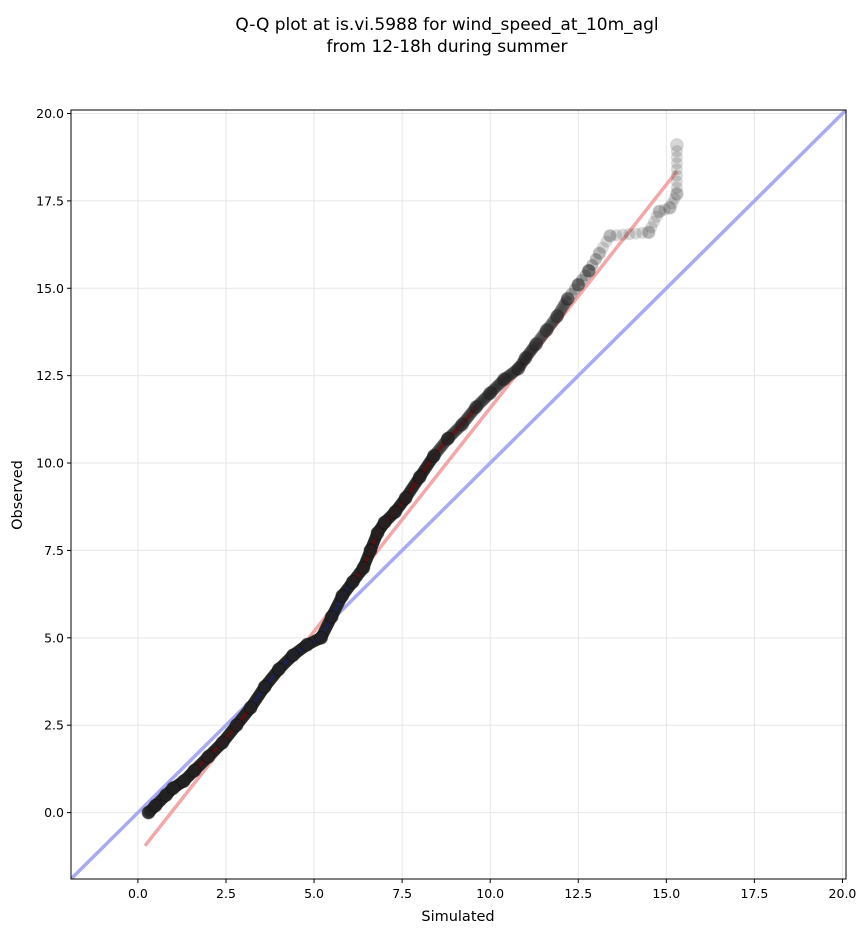  I want to click on y-tick-label: 10.0, so click(50, 463).